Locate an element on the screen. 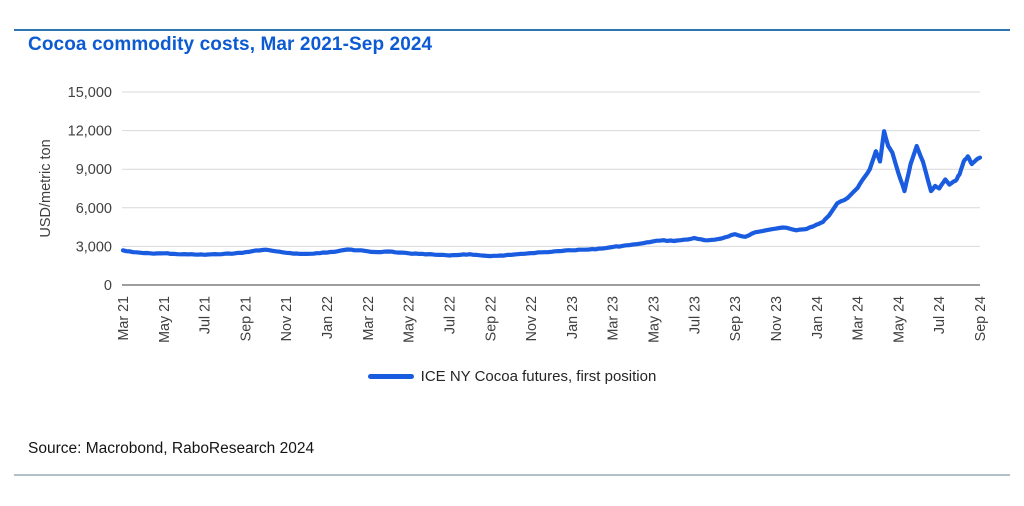 This screenshot has width=1024, height=506. top-divider is located at coordinates (512, 30).